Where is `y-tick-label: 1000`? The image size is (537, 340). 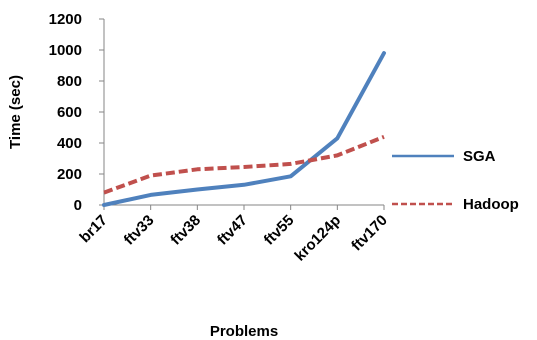
y-tick-label: 1000 is located at coordinates (65, 50).